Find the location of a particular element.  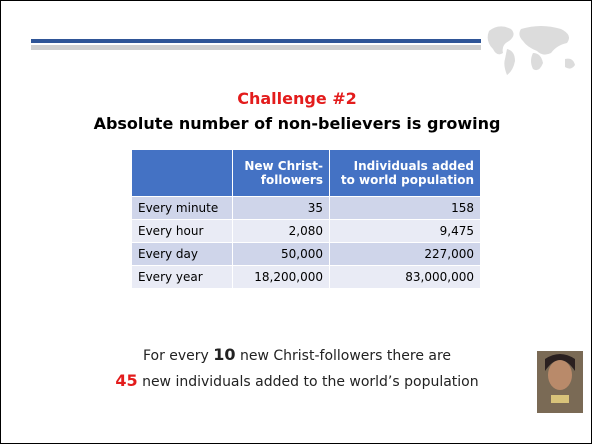

header-cell: Individuals added to world population is located at coordinates (405, 173).